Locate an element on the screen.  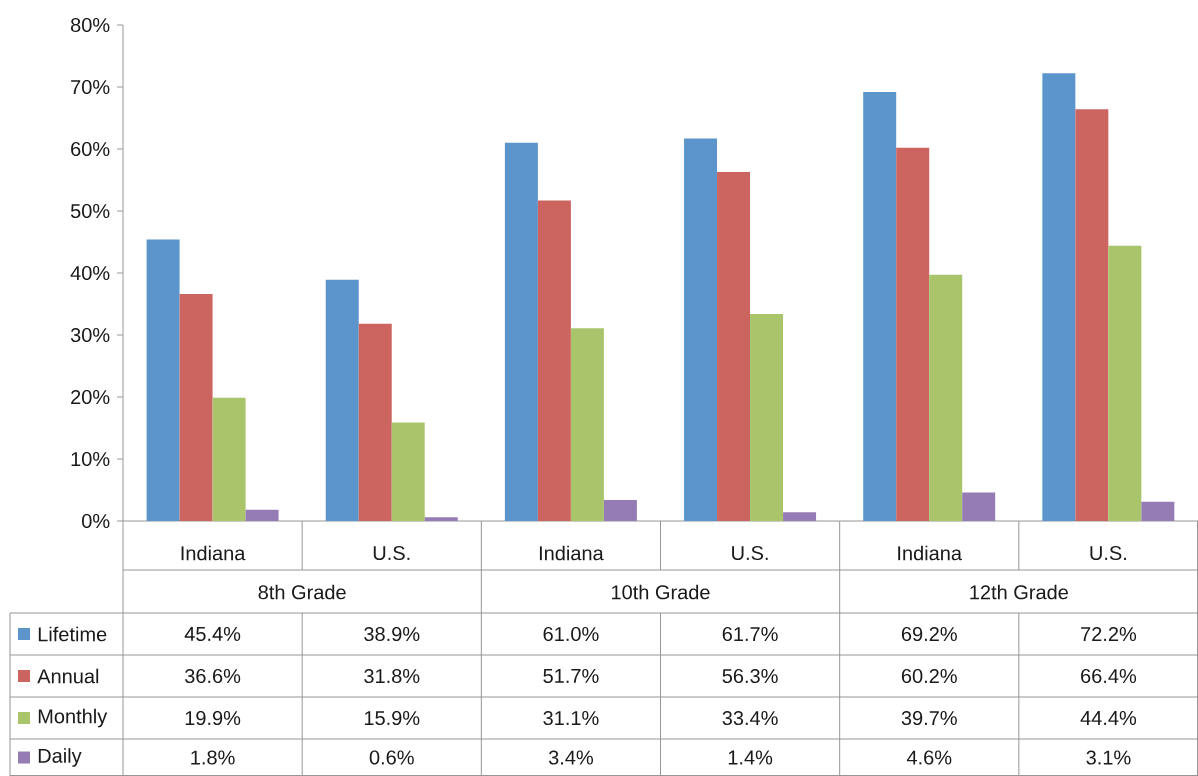
y-tick-label: 50% is located at coordinates (90, 211).